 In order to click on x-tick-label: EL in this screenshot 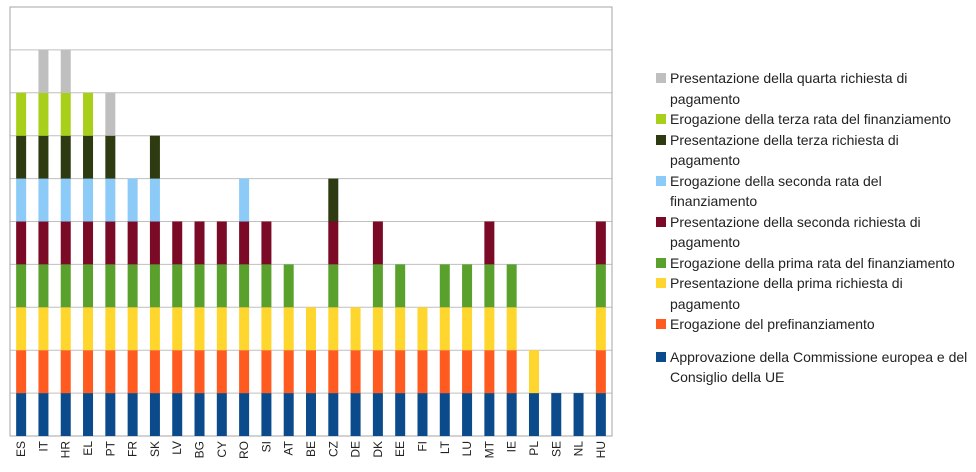, I will do `click(88, 448)`.